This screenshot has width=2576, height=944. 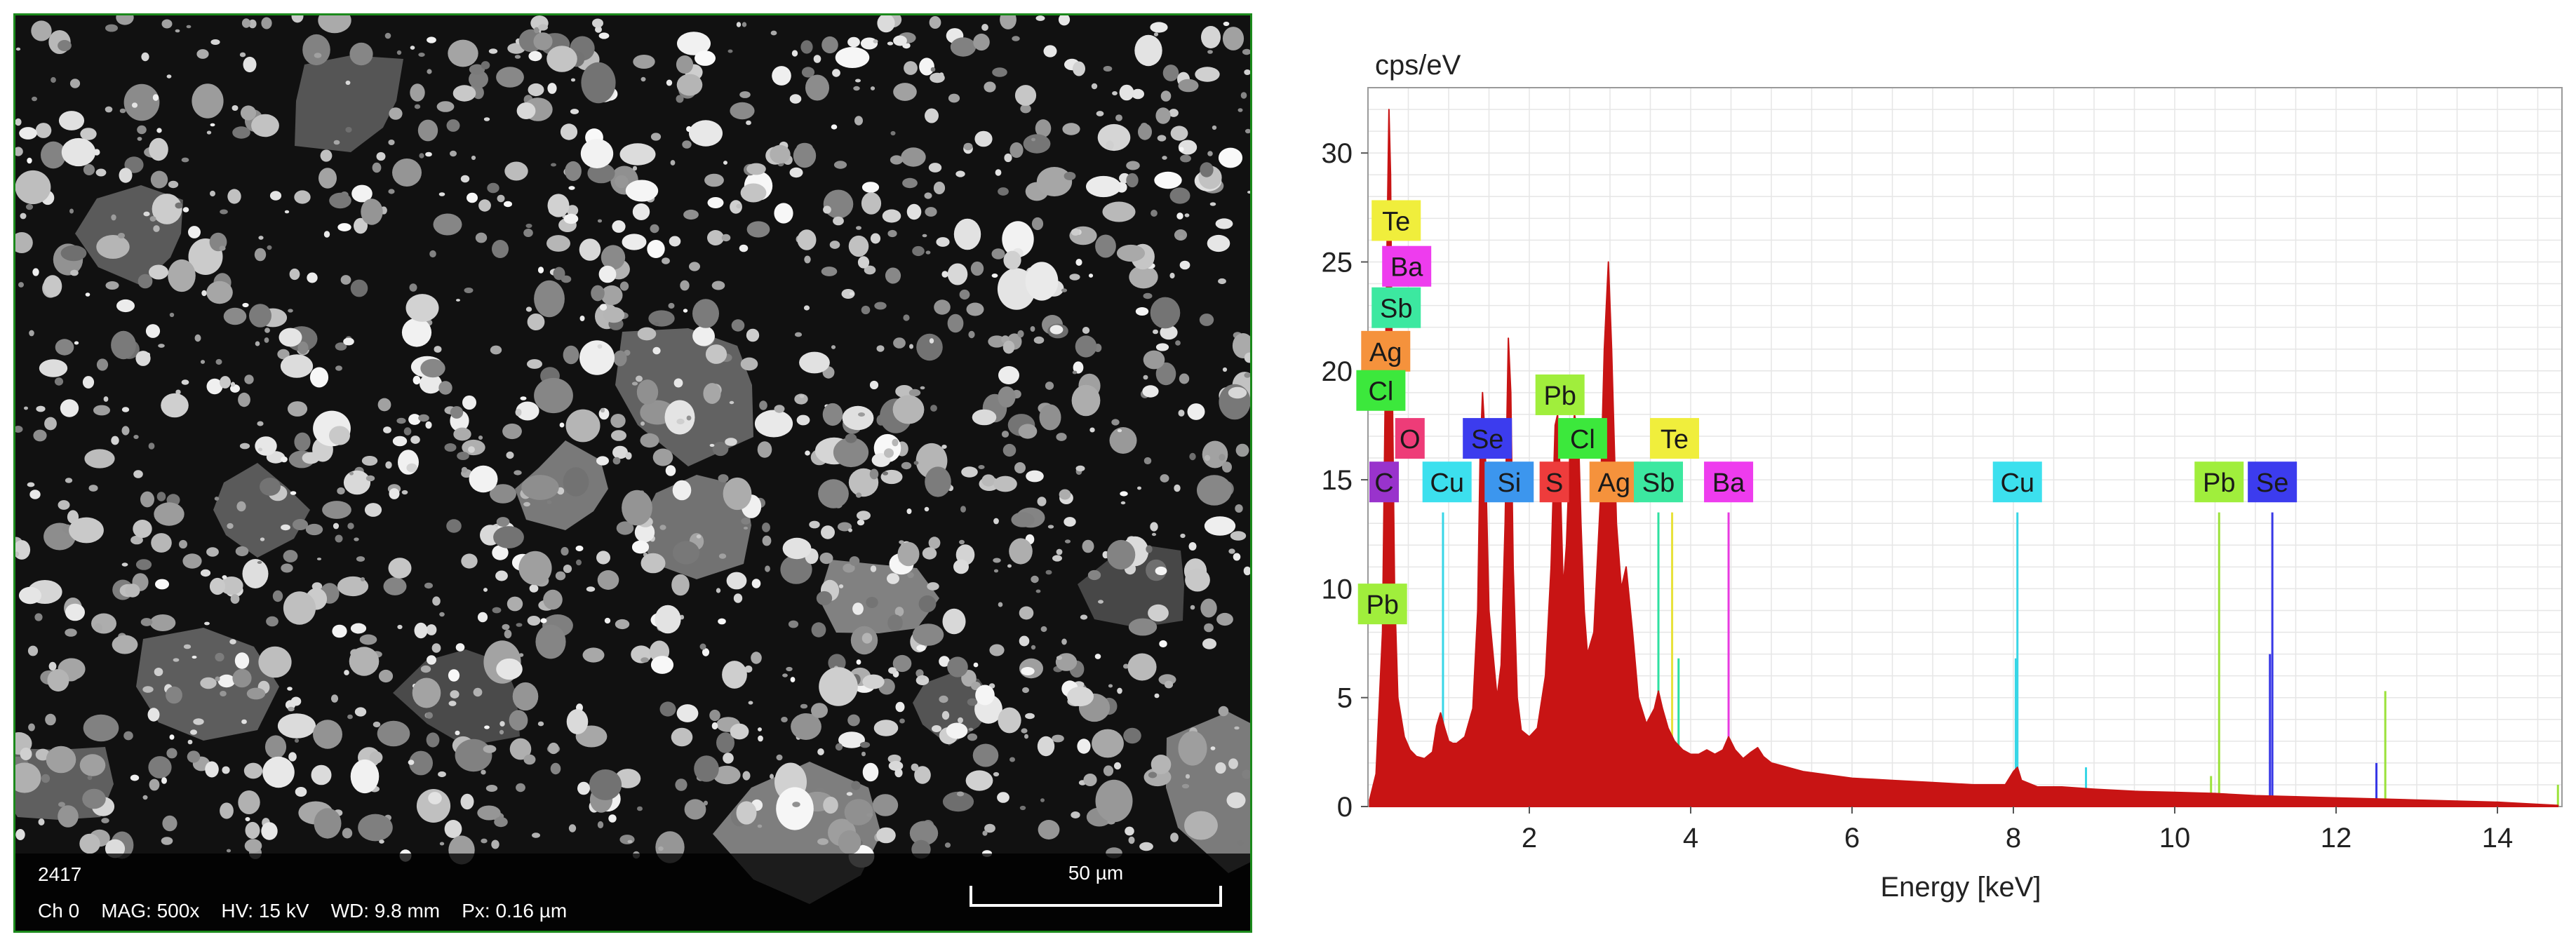 I want to click on x-tick-label: 10, so click(x=2175, y=839).